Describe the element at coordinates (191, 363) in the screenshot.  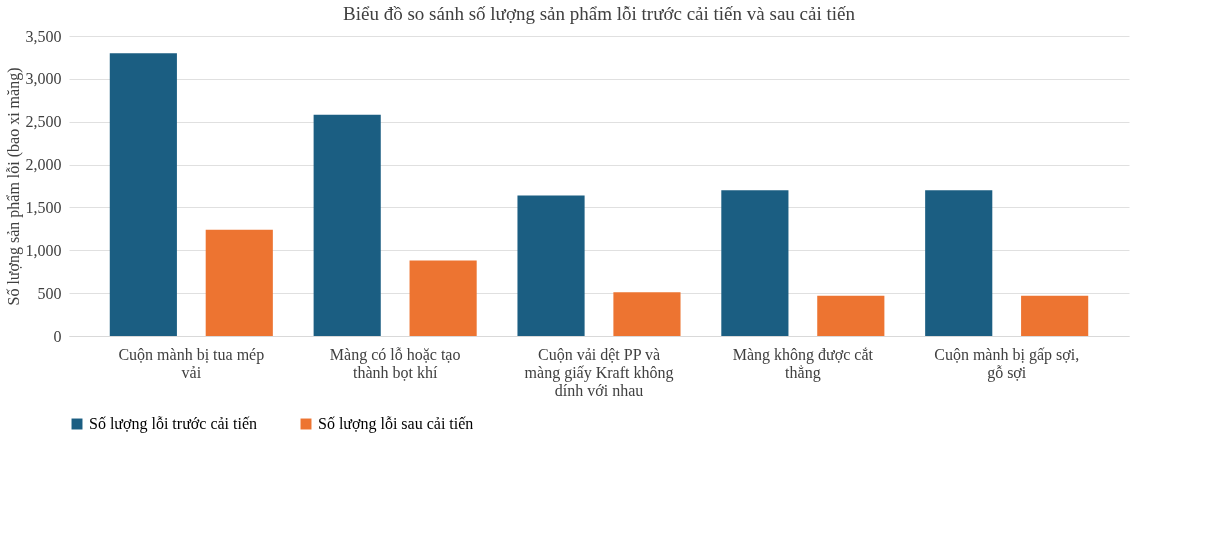
I see `x-tick-label: Cuộn mành bị tua mép vải` at that location.